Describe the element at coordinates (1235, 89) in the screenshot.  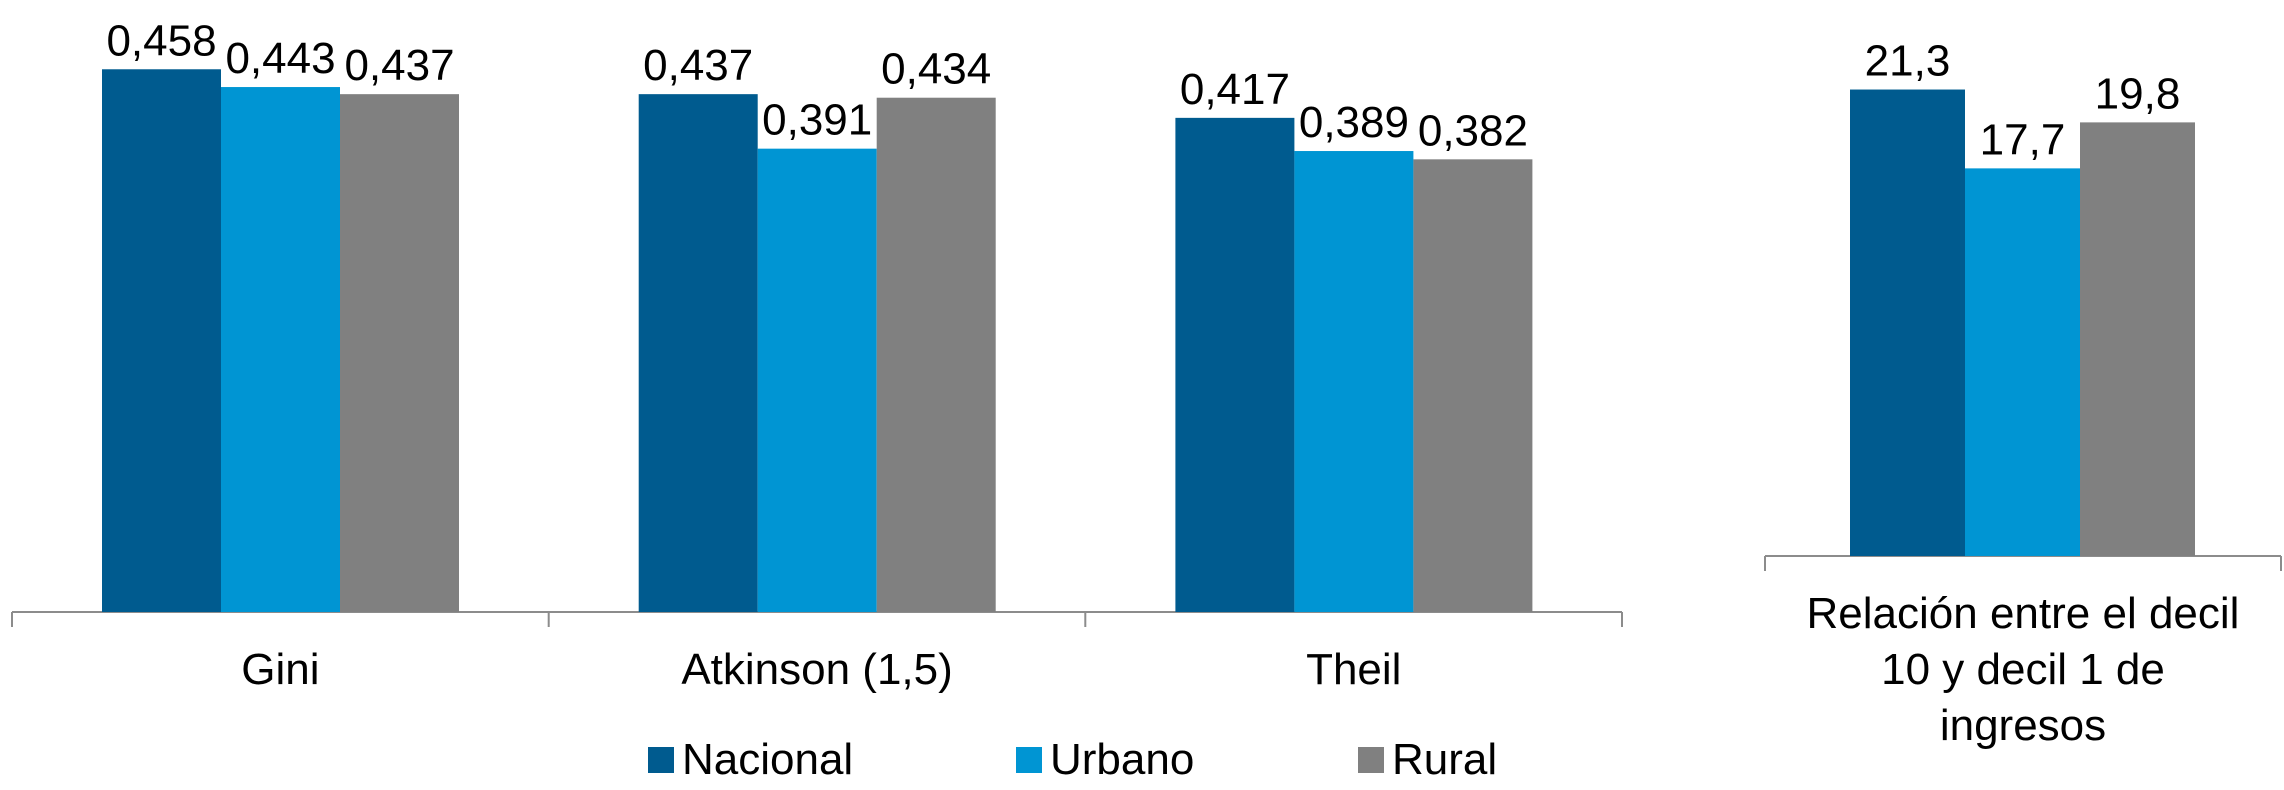
I see `data-label-nacional: 0,417` at that location.